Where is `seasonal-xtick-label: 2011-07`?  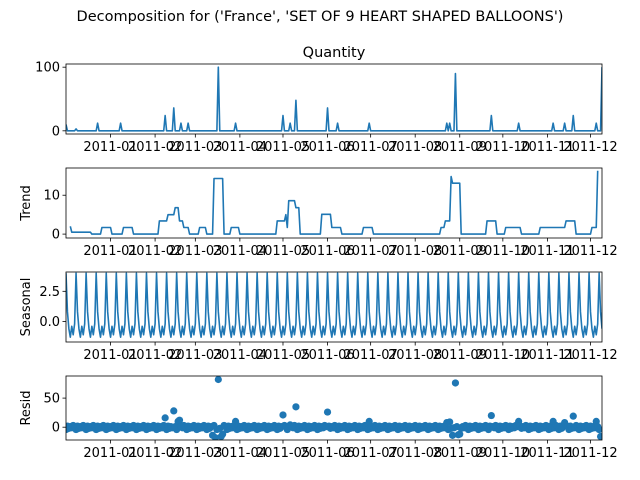
seasonal-xtick-label: 2011-07 is located at coordinates (370, 355).